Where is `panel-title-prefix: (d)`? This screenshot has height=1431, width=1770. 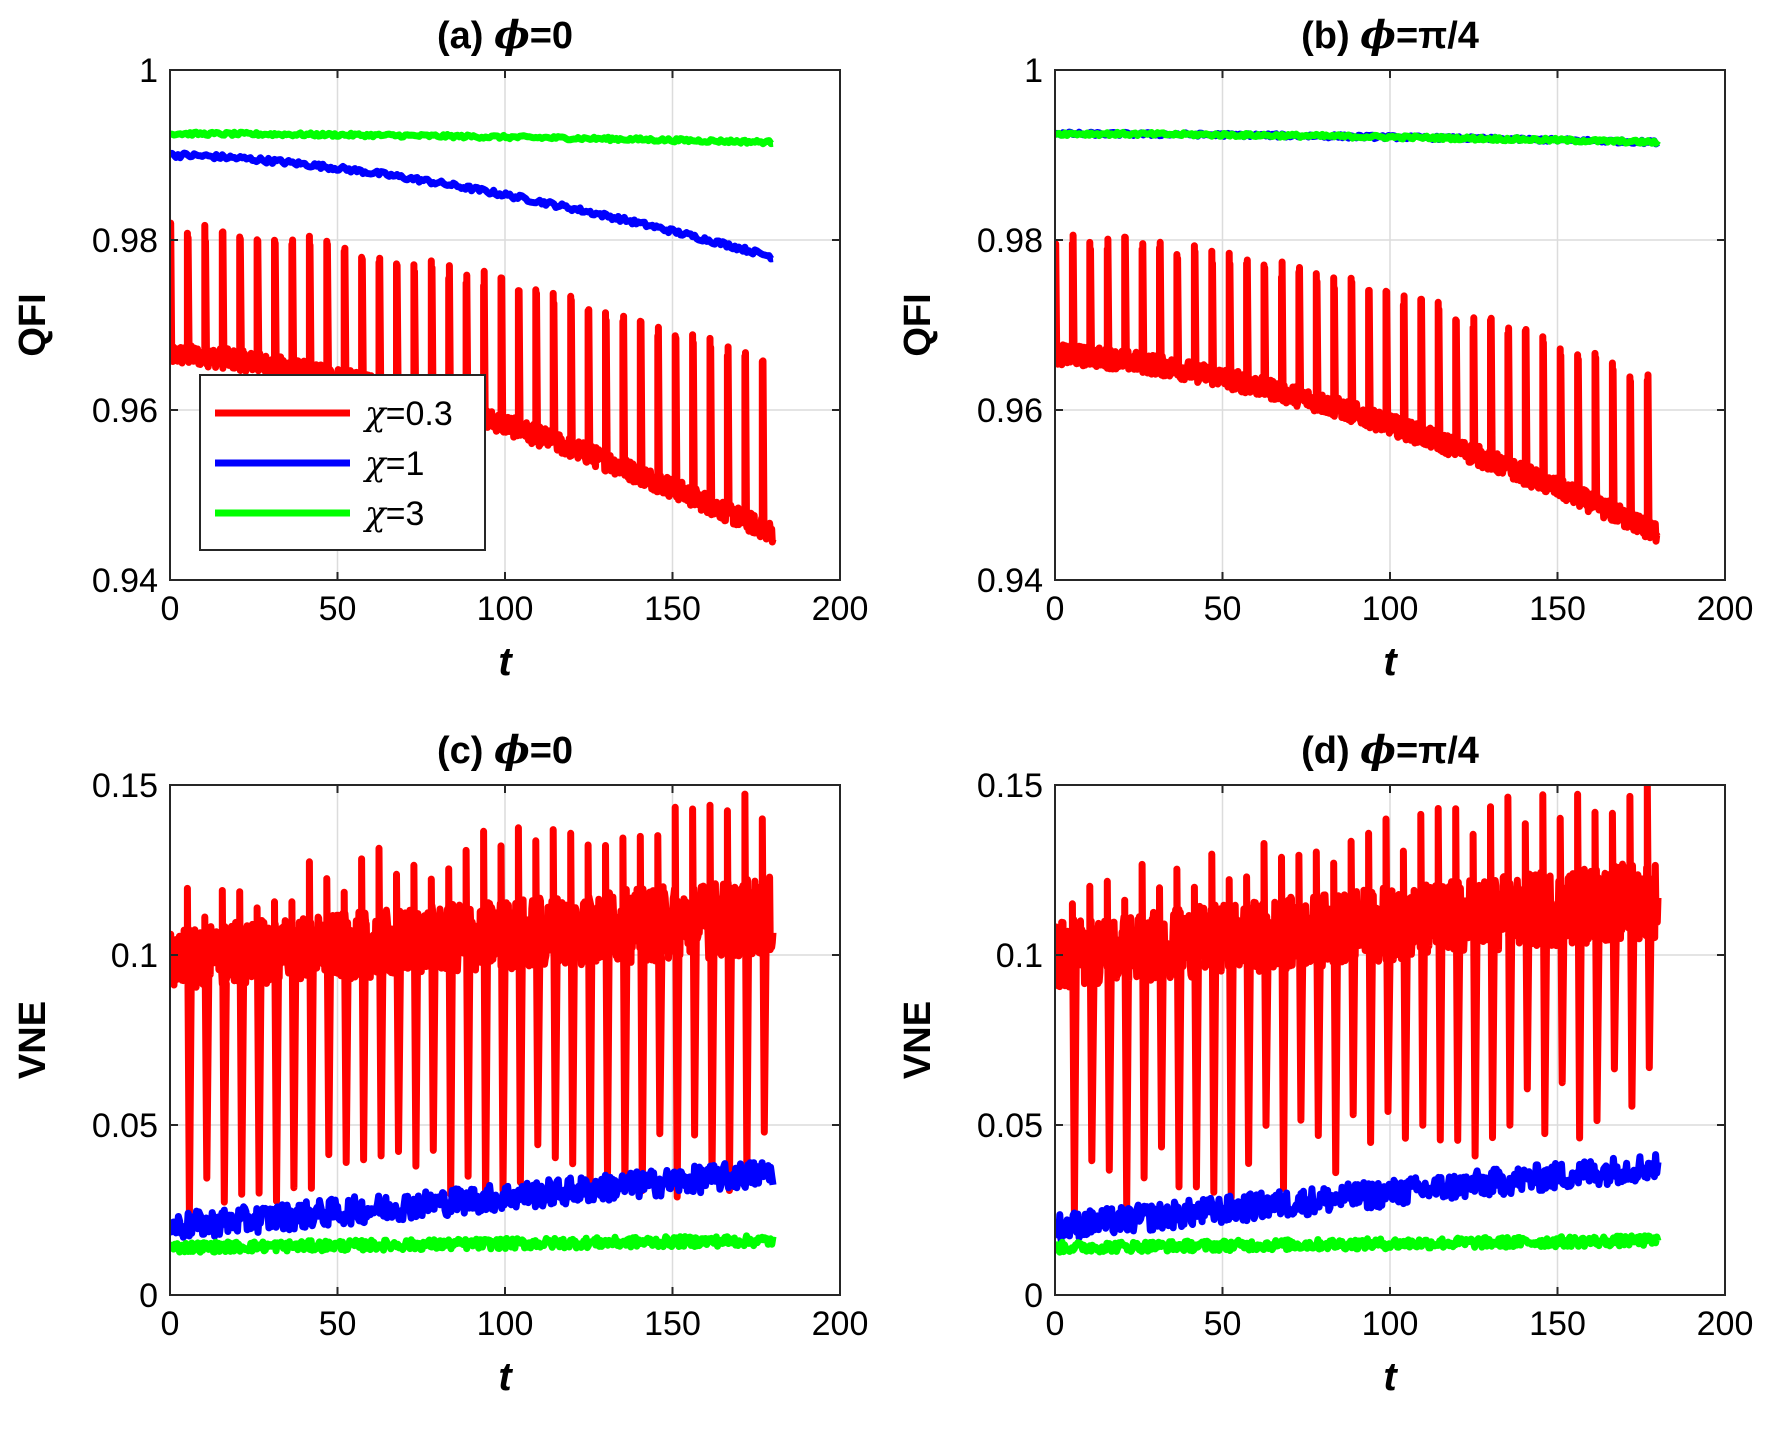 panel-title-prefix: (d) is located at coordinates (1330, 751).